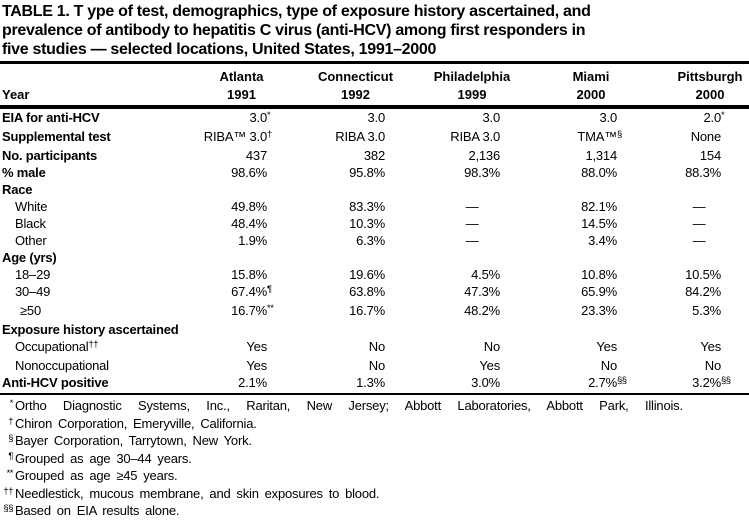 The image size is (749, 531). I want to click on row-header-label: Year, so click(16, 94).